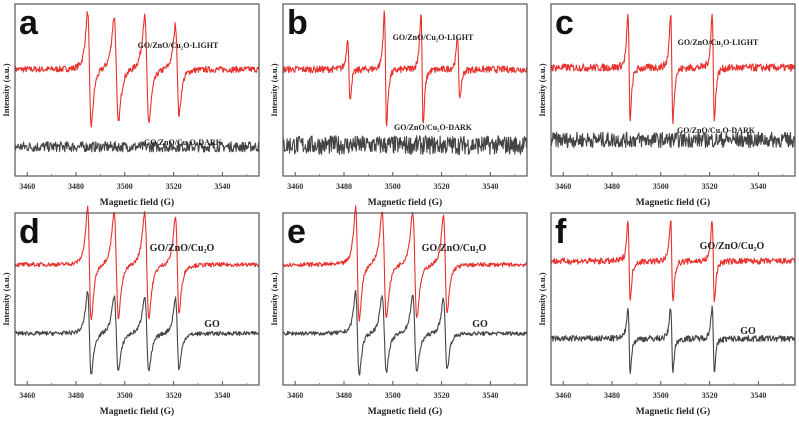  What do you see at coordinates (564, 23) in the screenshot?
I see `panel-letter: c` at bounding box center [564, 23].